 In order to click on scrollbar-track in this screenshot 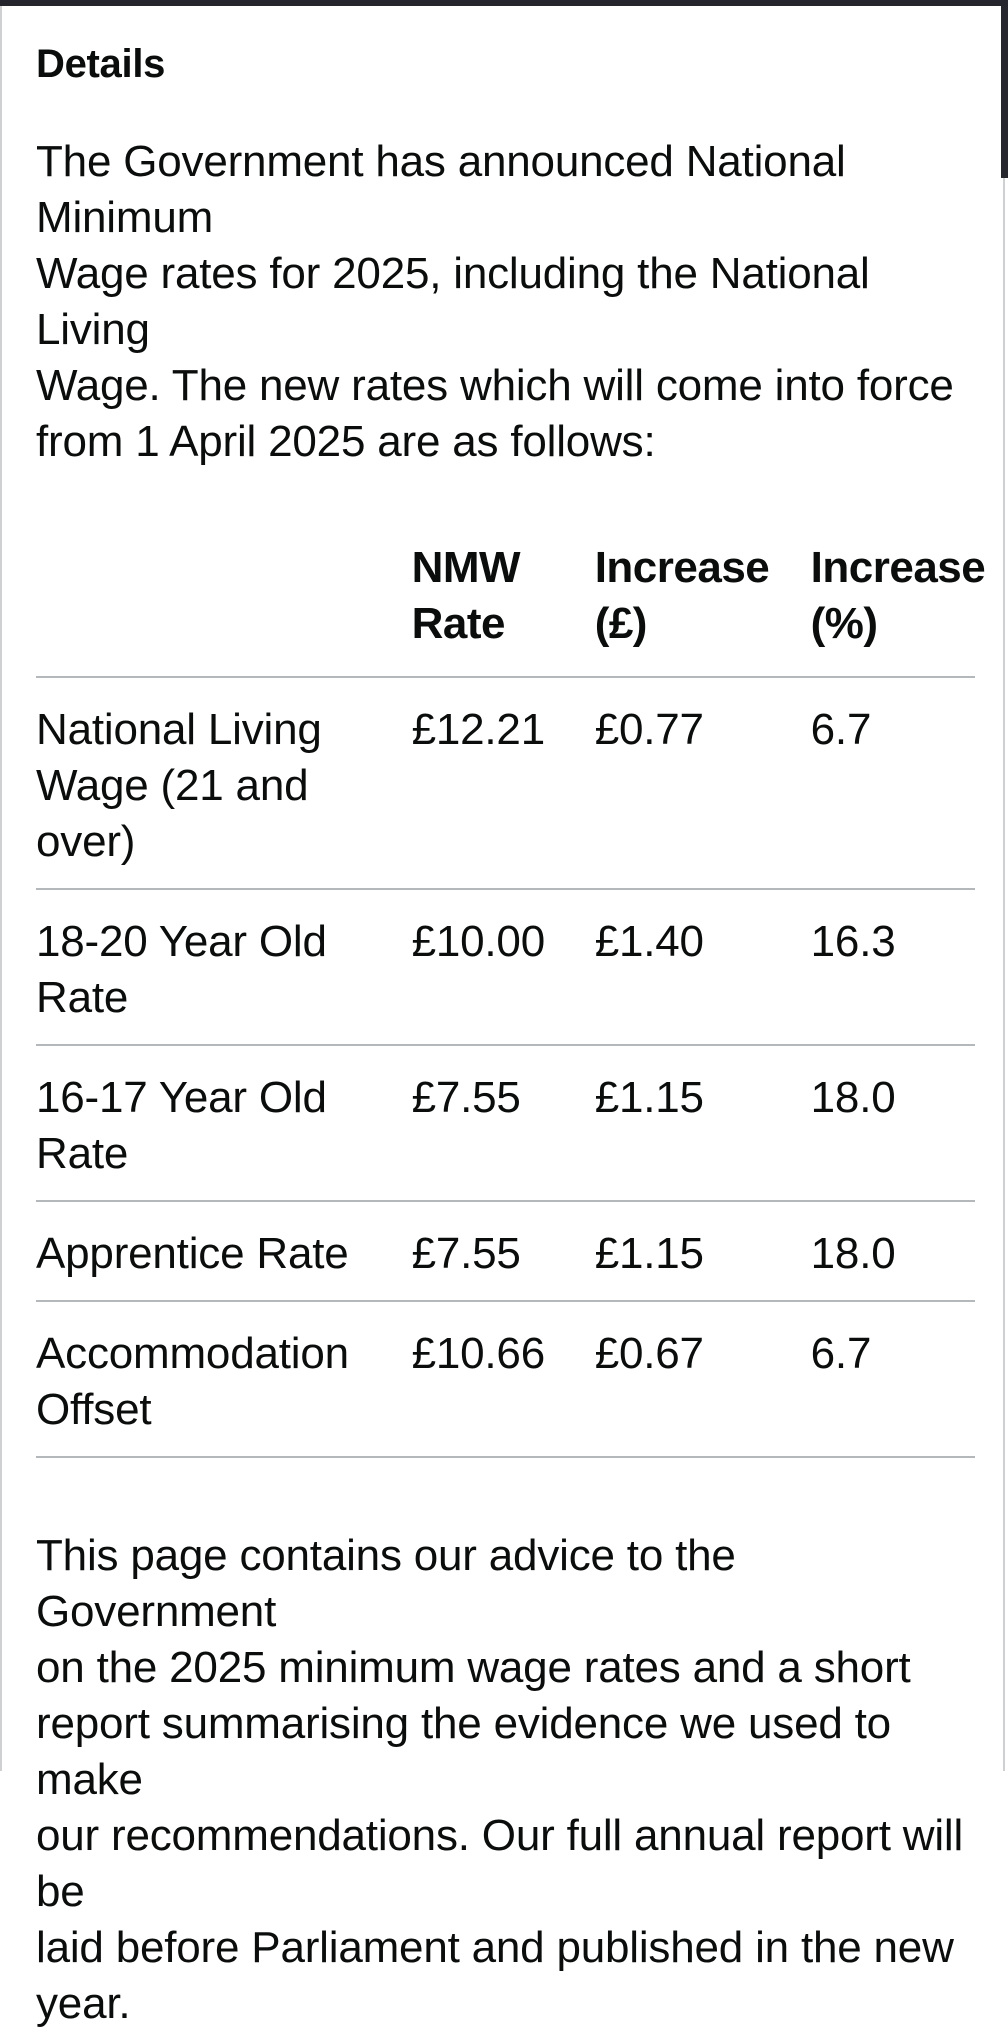, I will do `click(1004, 888)`.